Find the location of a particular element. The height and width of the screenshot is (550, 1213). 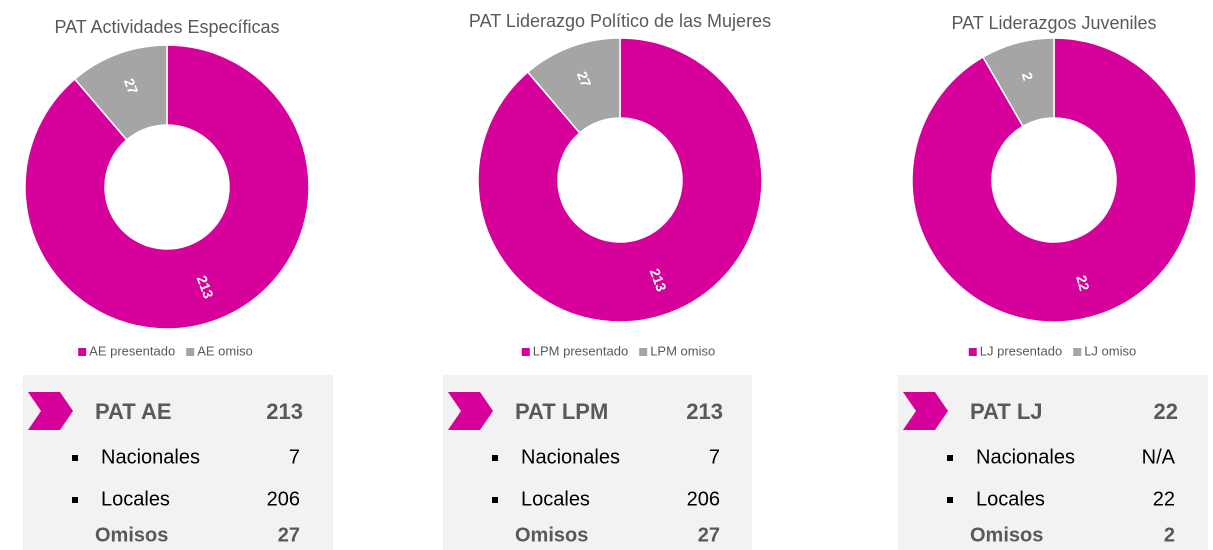

legend-label: LJ omiso is located at coordinates (1110, 350).